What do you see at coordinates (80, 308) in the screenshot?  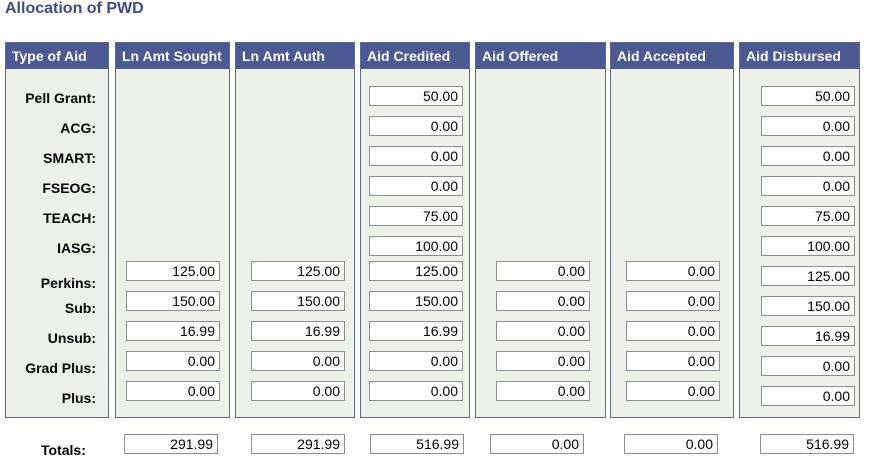 I see `row-label-sub: Sub:` at bounding box center [80, 308].